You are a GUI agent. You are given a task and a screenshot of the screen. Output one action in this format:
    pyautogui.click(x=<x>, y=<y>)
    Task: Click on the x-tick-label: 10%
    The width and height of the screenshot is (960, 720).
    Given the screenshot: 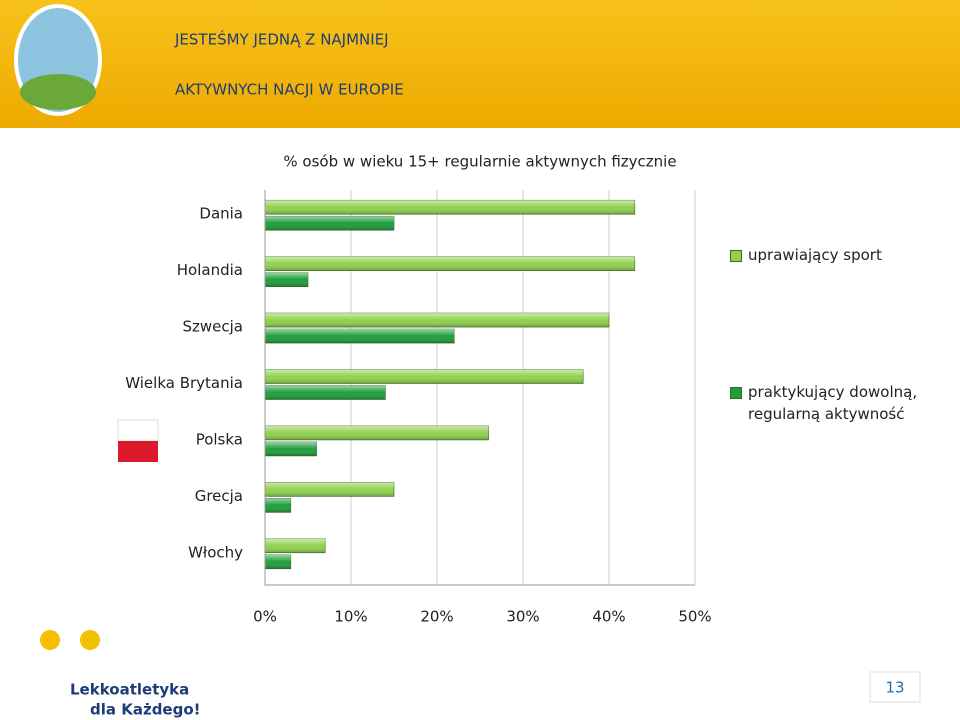 What is the action you would take?
    pyautogui.click(x=350, y=617)
    